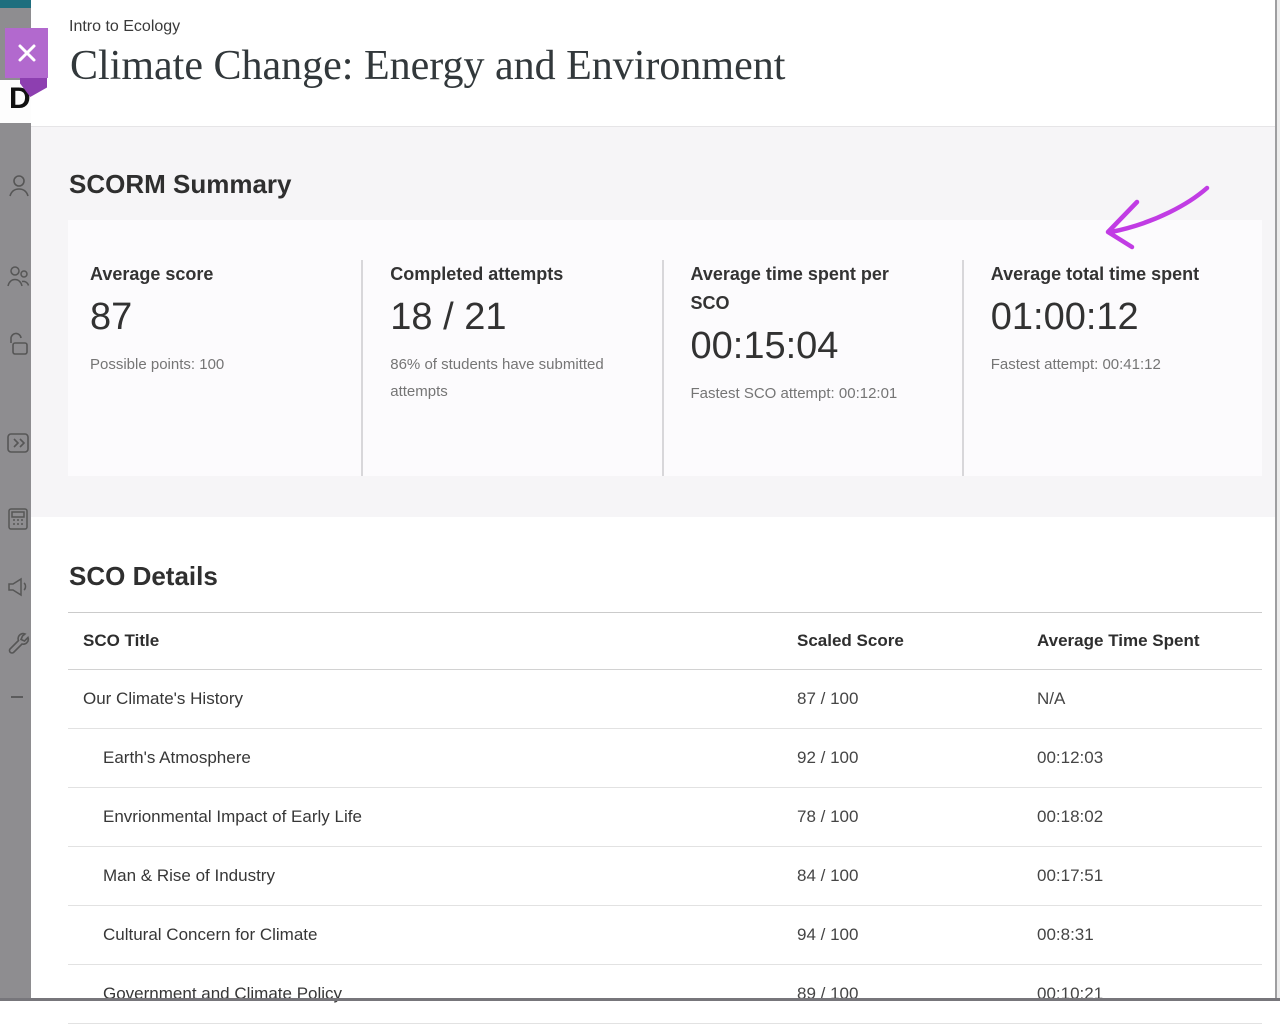 The width and height of the screenshot is (1280, 1024). Describe the element at coordinates (18, 443) in the screenshot. I see `collapse-panel-icon` at that location.